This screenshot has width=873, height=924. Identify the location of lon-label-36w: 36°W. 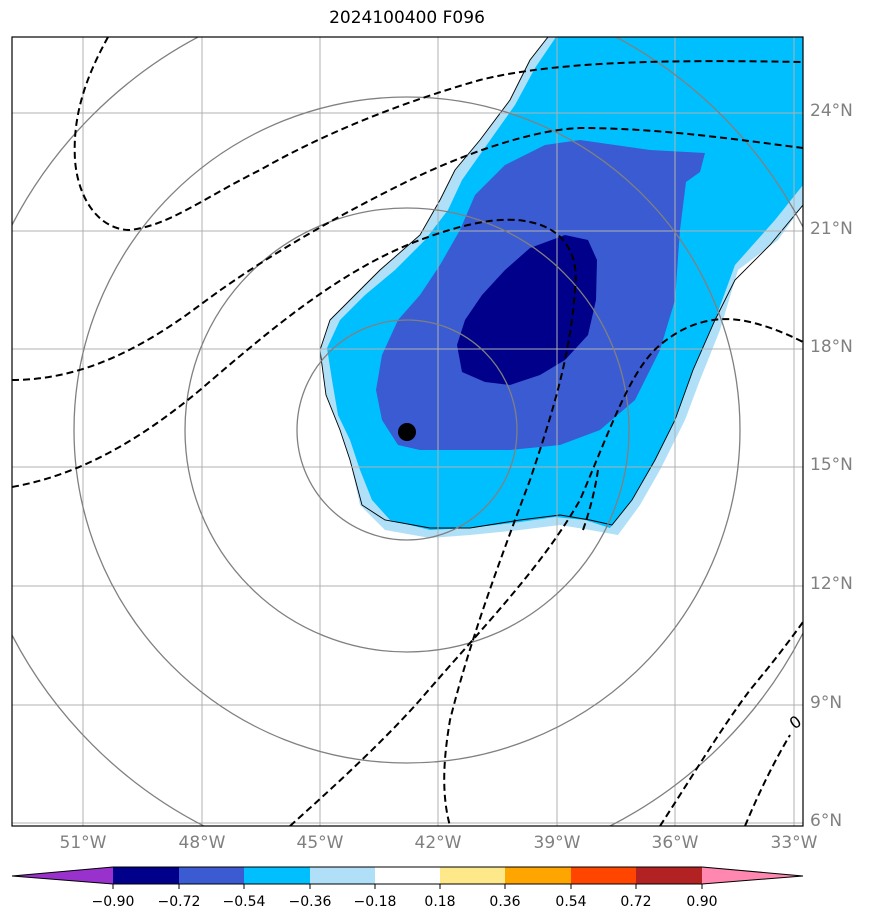
(675, 843).